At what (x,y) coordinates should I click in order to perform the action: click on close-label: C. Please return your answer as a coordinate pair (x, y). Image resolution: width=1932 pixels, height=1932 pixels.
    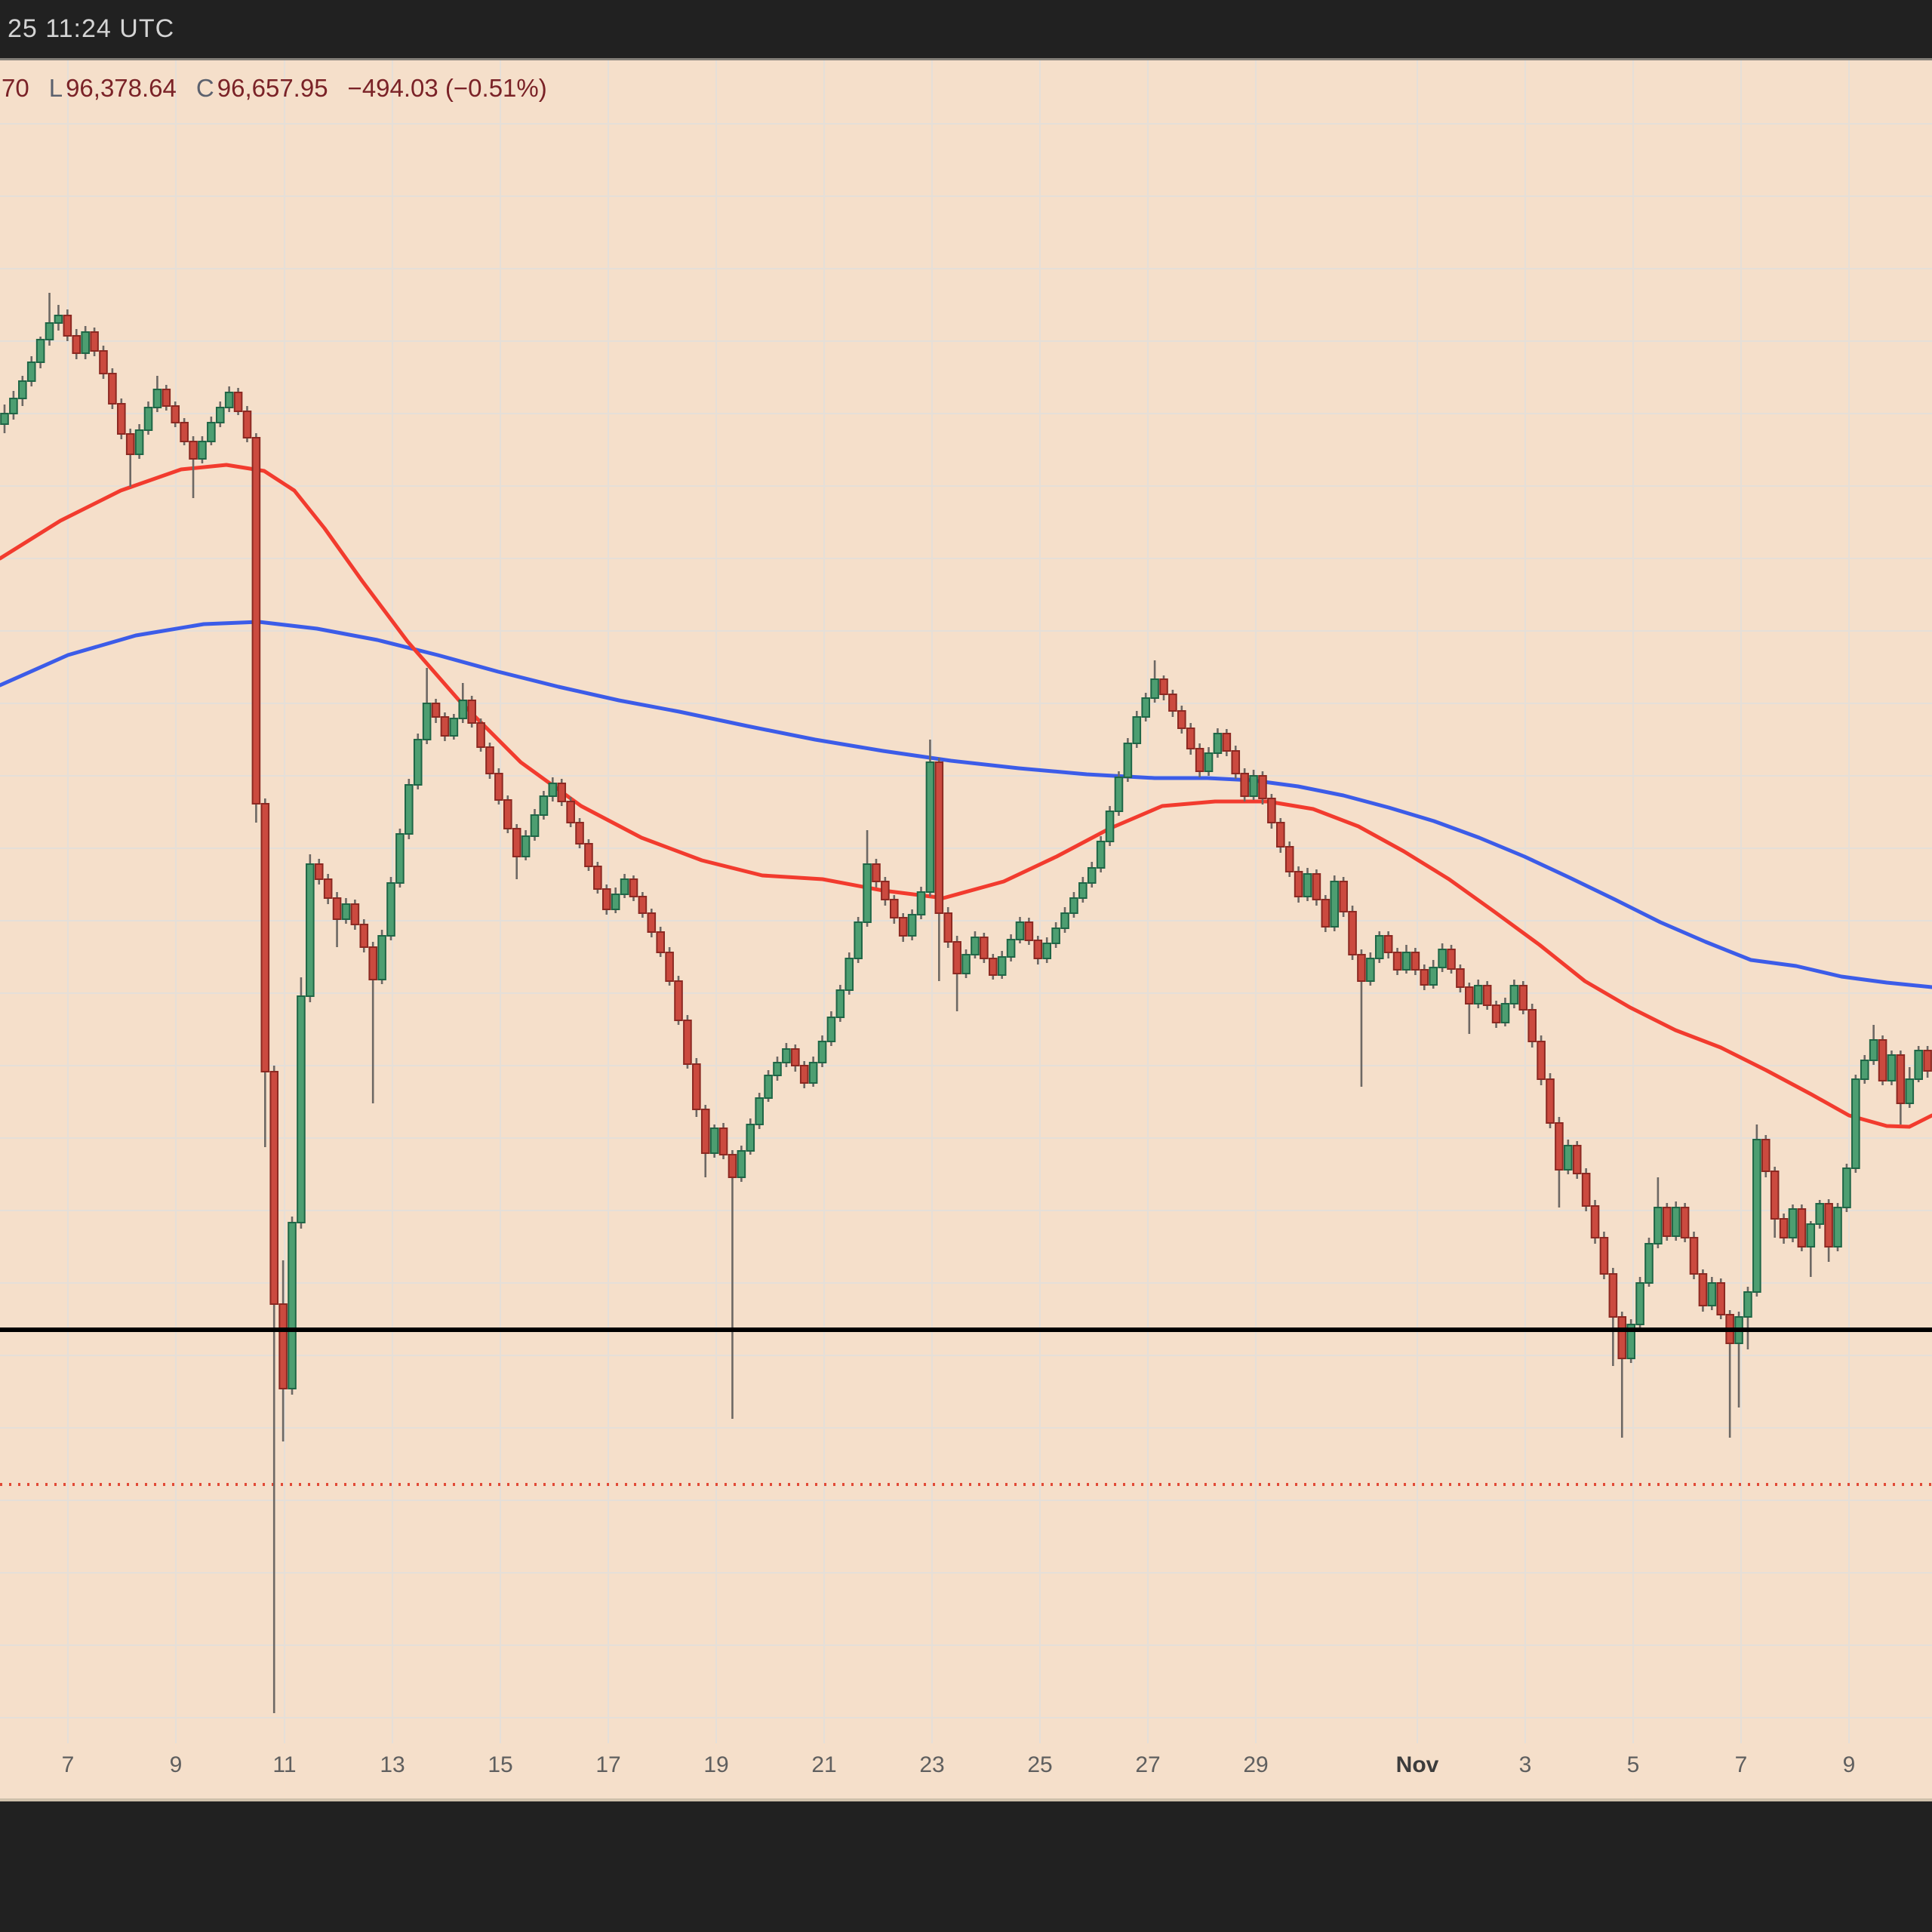
    Looking at the image, I should click on (204, 88).